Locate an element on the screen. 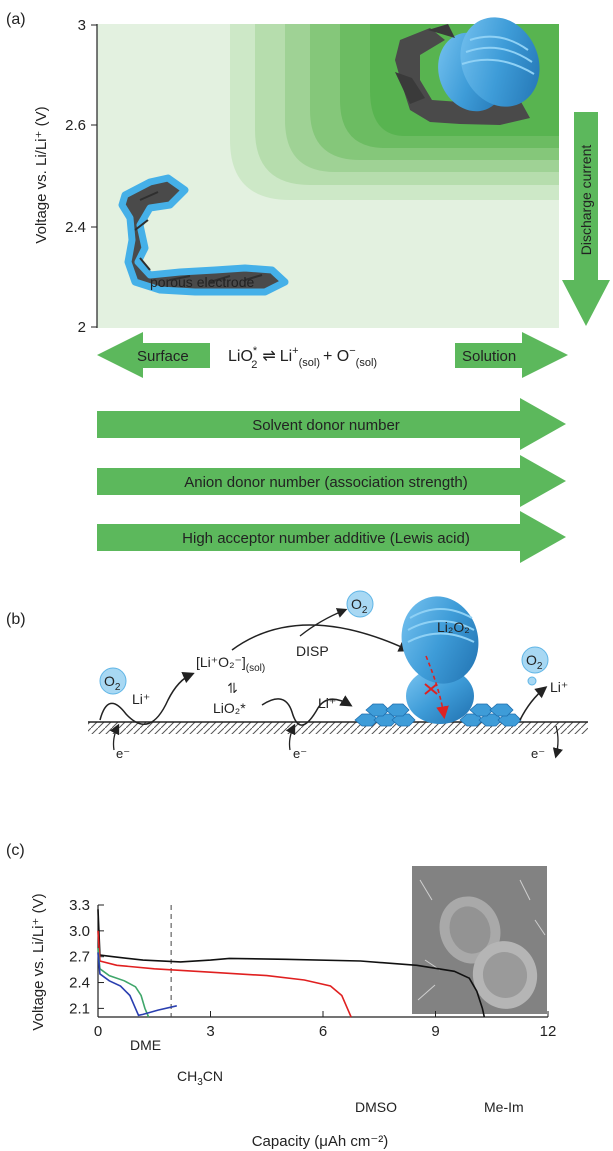 This screenshot has height=1151, width=613. li2o2-label: Li₂O₂ is located at coordinates (453, 627).